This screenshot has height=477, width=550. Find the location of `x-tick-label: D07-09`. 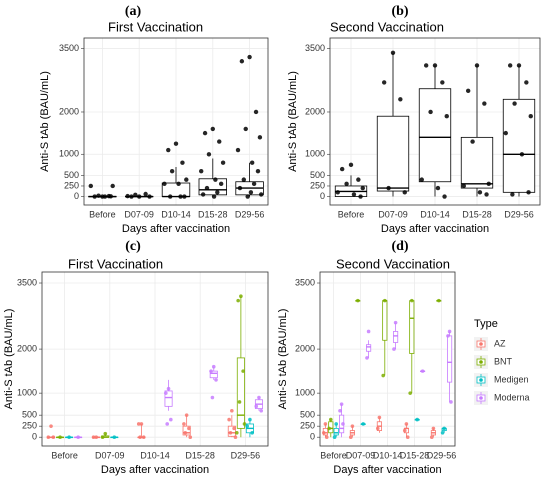

x-tick-label: D07-09 is located at coordinates (139, 214).